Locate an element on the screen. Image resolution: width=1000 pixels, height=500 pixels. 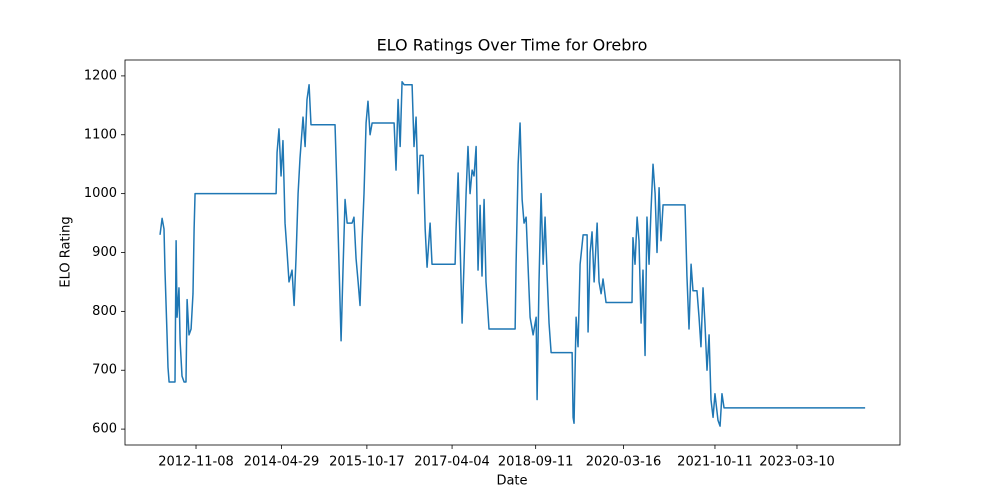
chart-title: ELO Ratings Over Time for Orebro is located at coordinates (512, 45).